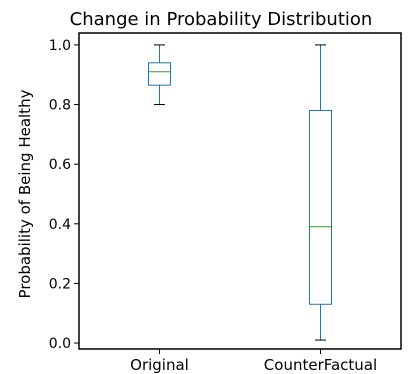 The image size is (417, 374). Describe the element at coordinates (25, 193) in the screenshot. I see `y-axis-label: Probability of Being Healthy` at that location.